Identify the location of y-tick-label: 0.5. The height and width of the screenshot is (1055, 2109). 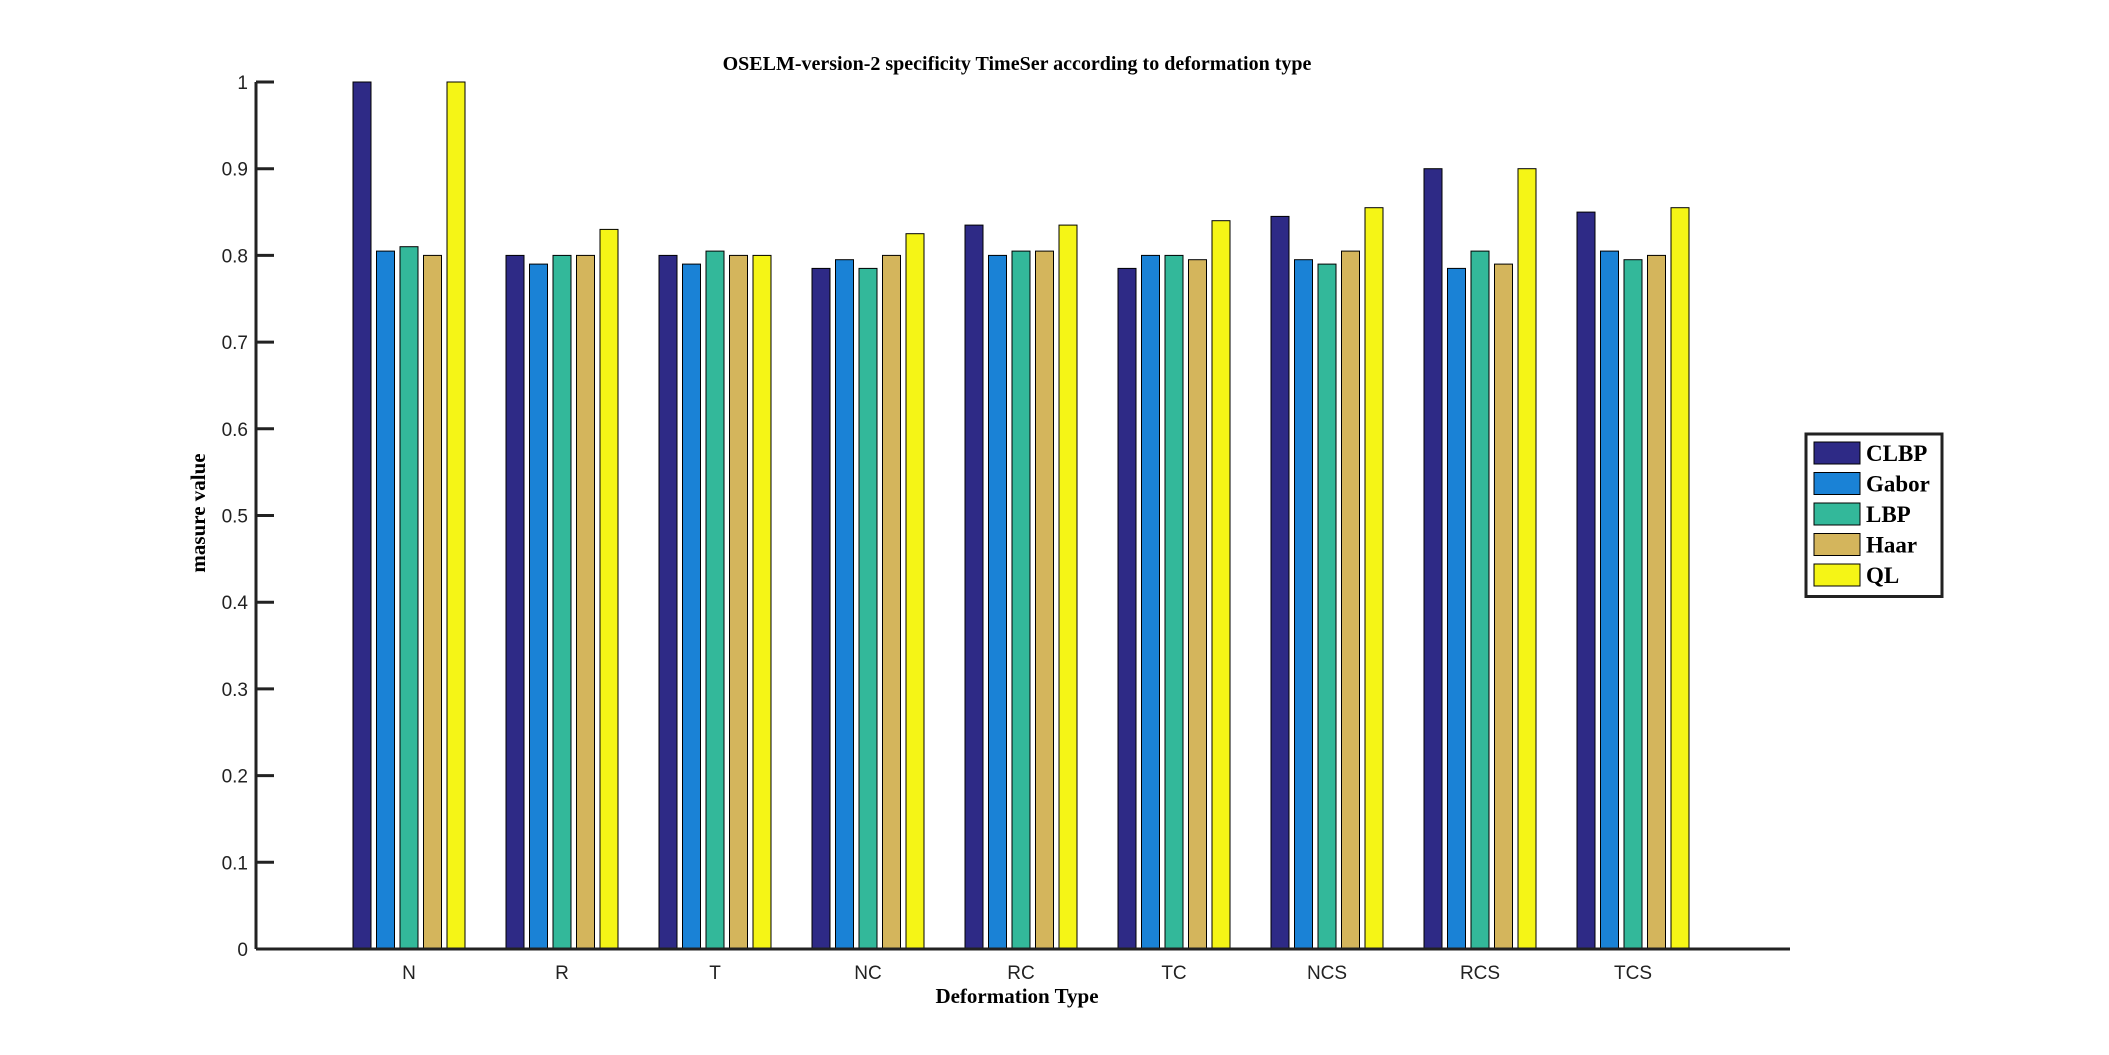
(235, 517).